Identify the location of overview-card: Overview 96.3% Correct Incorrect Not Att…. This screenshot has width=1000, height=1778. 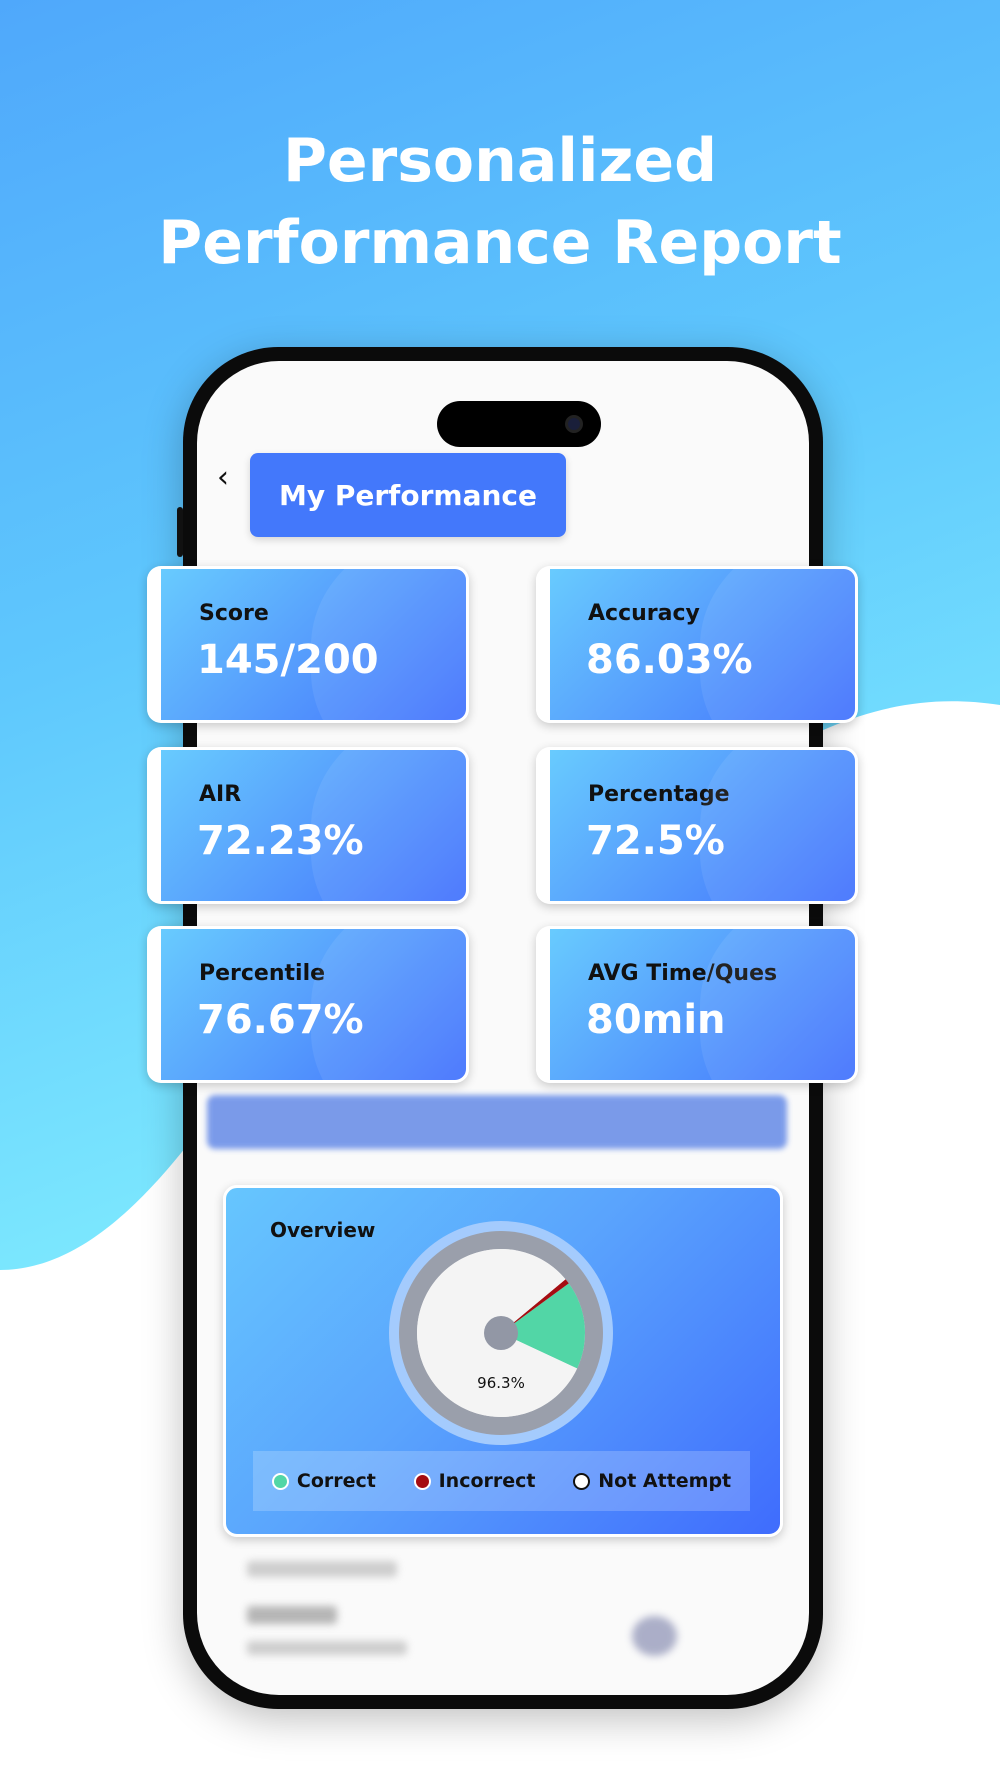
(503, 1361).